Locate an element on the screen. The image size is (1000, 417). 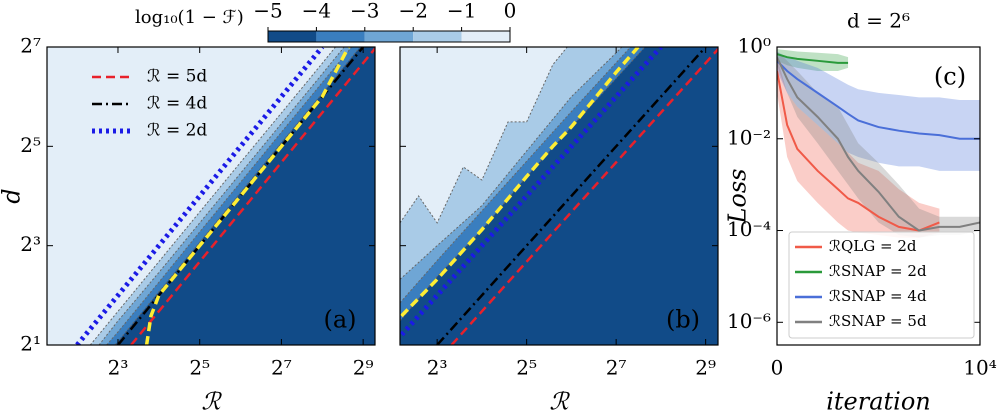
y-tick-label: 10⁻⁶ is located at coordinates (749, 321).